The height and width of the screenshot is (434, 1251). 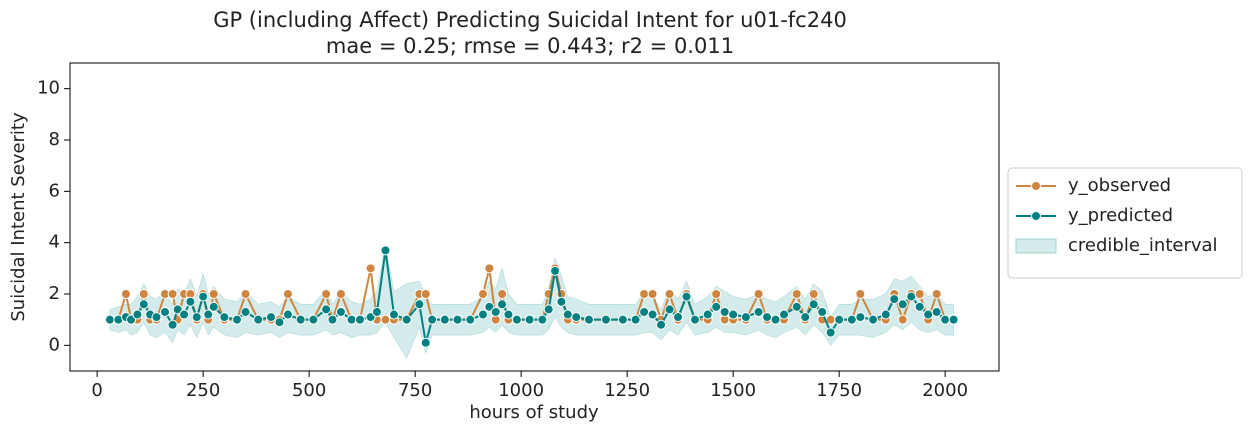 What do you see at coordinates (1143, 245) in the screenshot?
I see `legend-label: credible_interval` at bounding box center [1143, 245].